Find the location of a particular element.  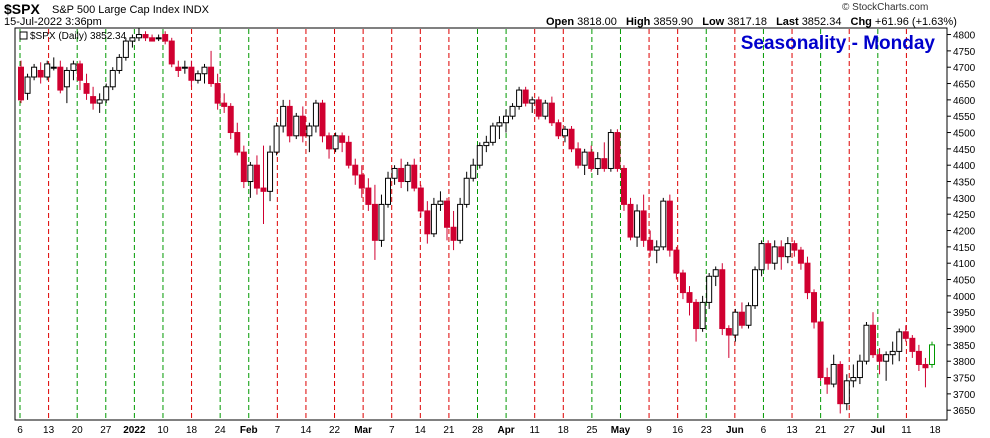

x-tick-label: Jul is located at coordinates (878, 430).